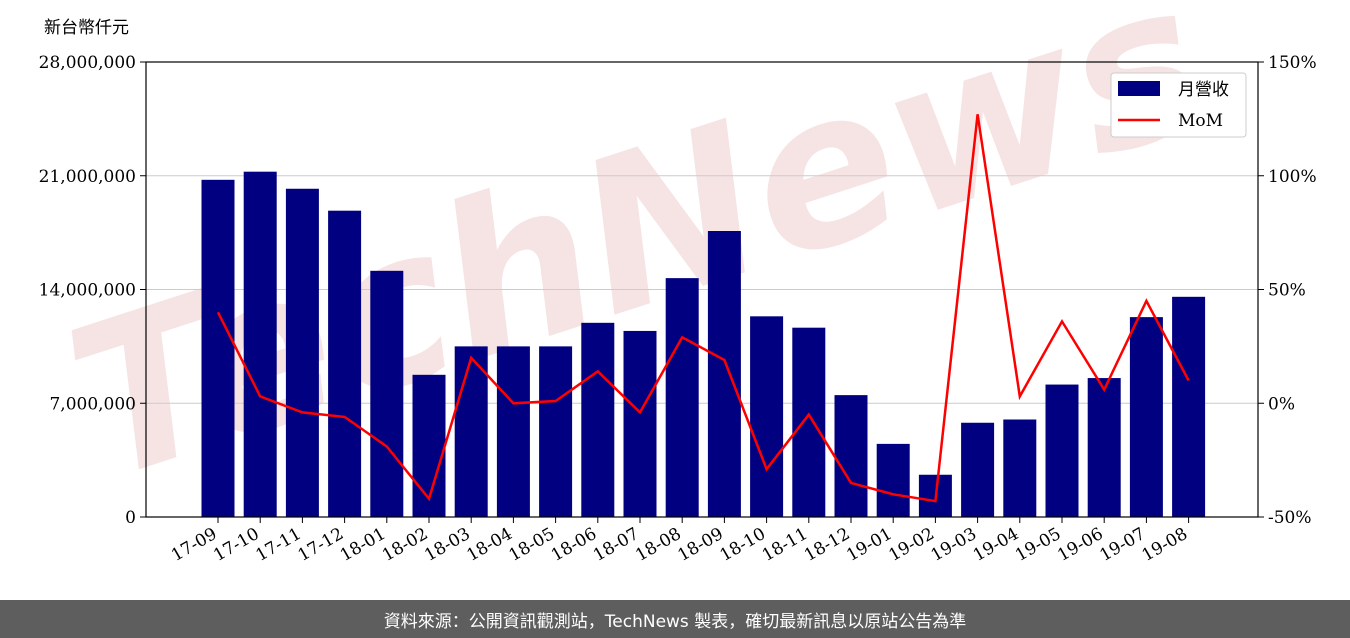 The image size is (1350, 638). What do you see at coordinates (321, 545) in the screenshot?
I see `x-tick-label: 17-12` at bounding box center [321, 545].